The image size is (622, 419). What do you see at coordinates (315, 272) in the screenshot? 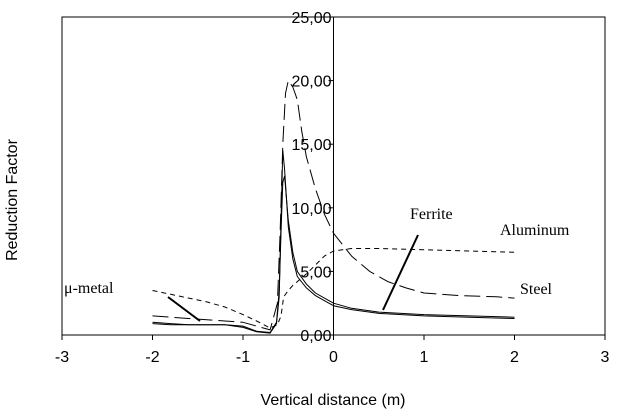
I see `y-tick-label: 5,00` at bounding box center [315, 272].